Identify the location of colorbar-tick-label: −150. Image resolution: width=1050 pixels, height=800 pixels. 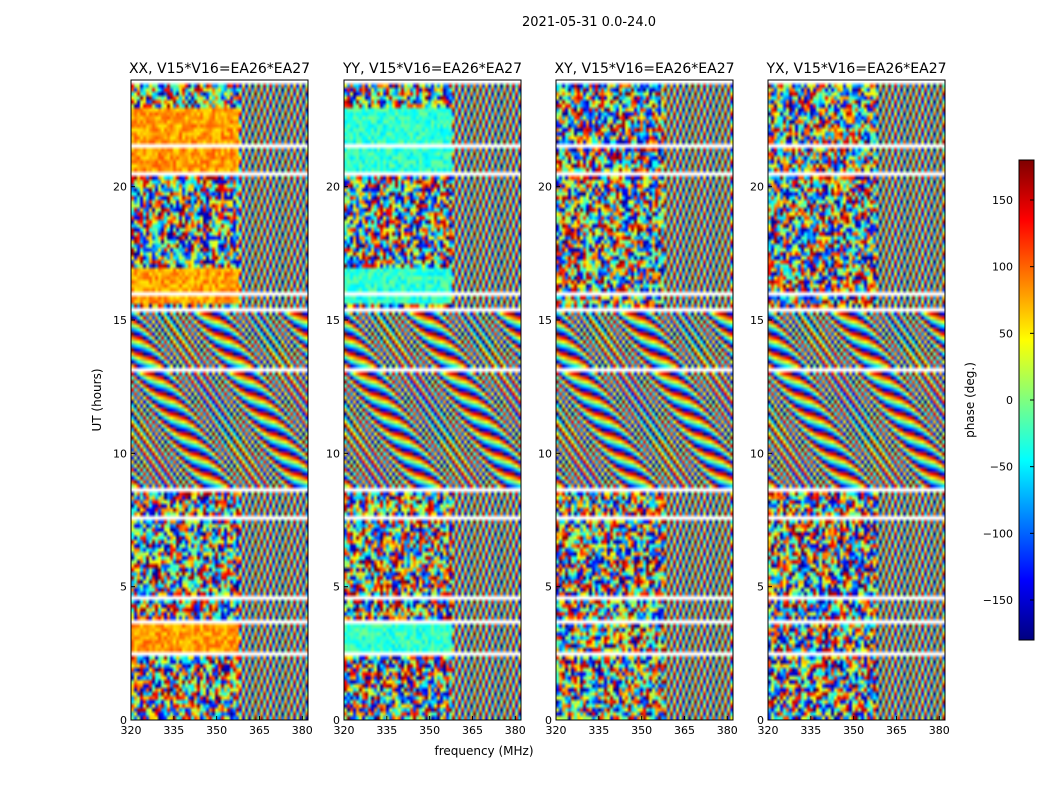
(998, 600).